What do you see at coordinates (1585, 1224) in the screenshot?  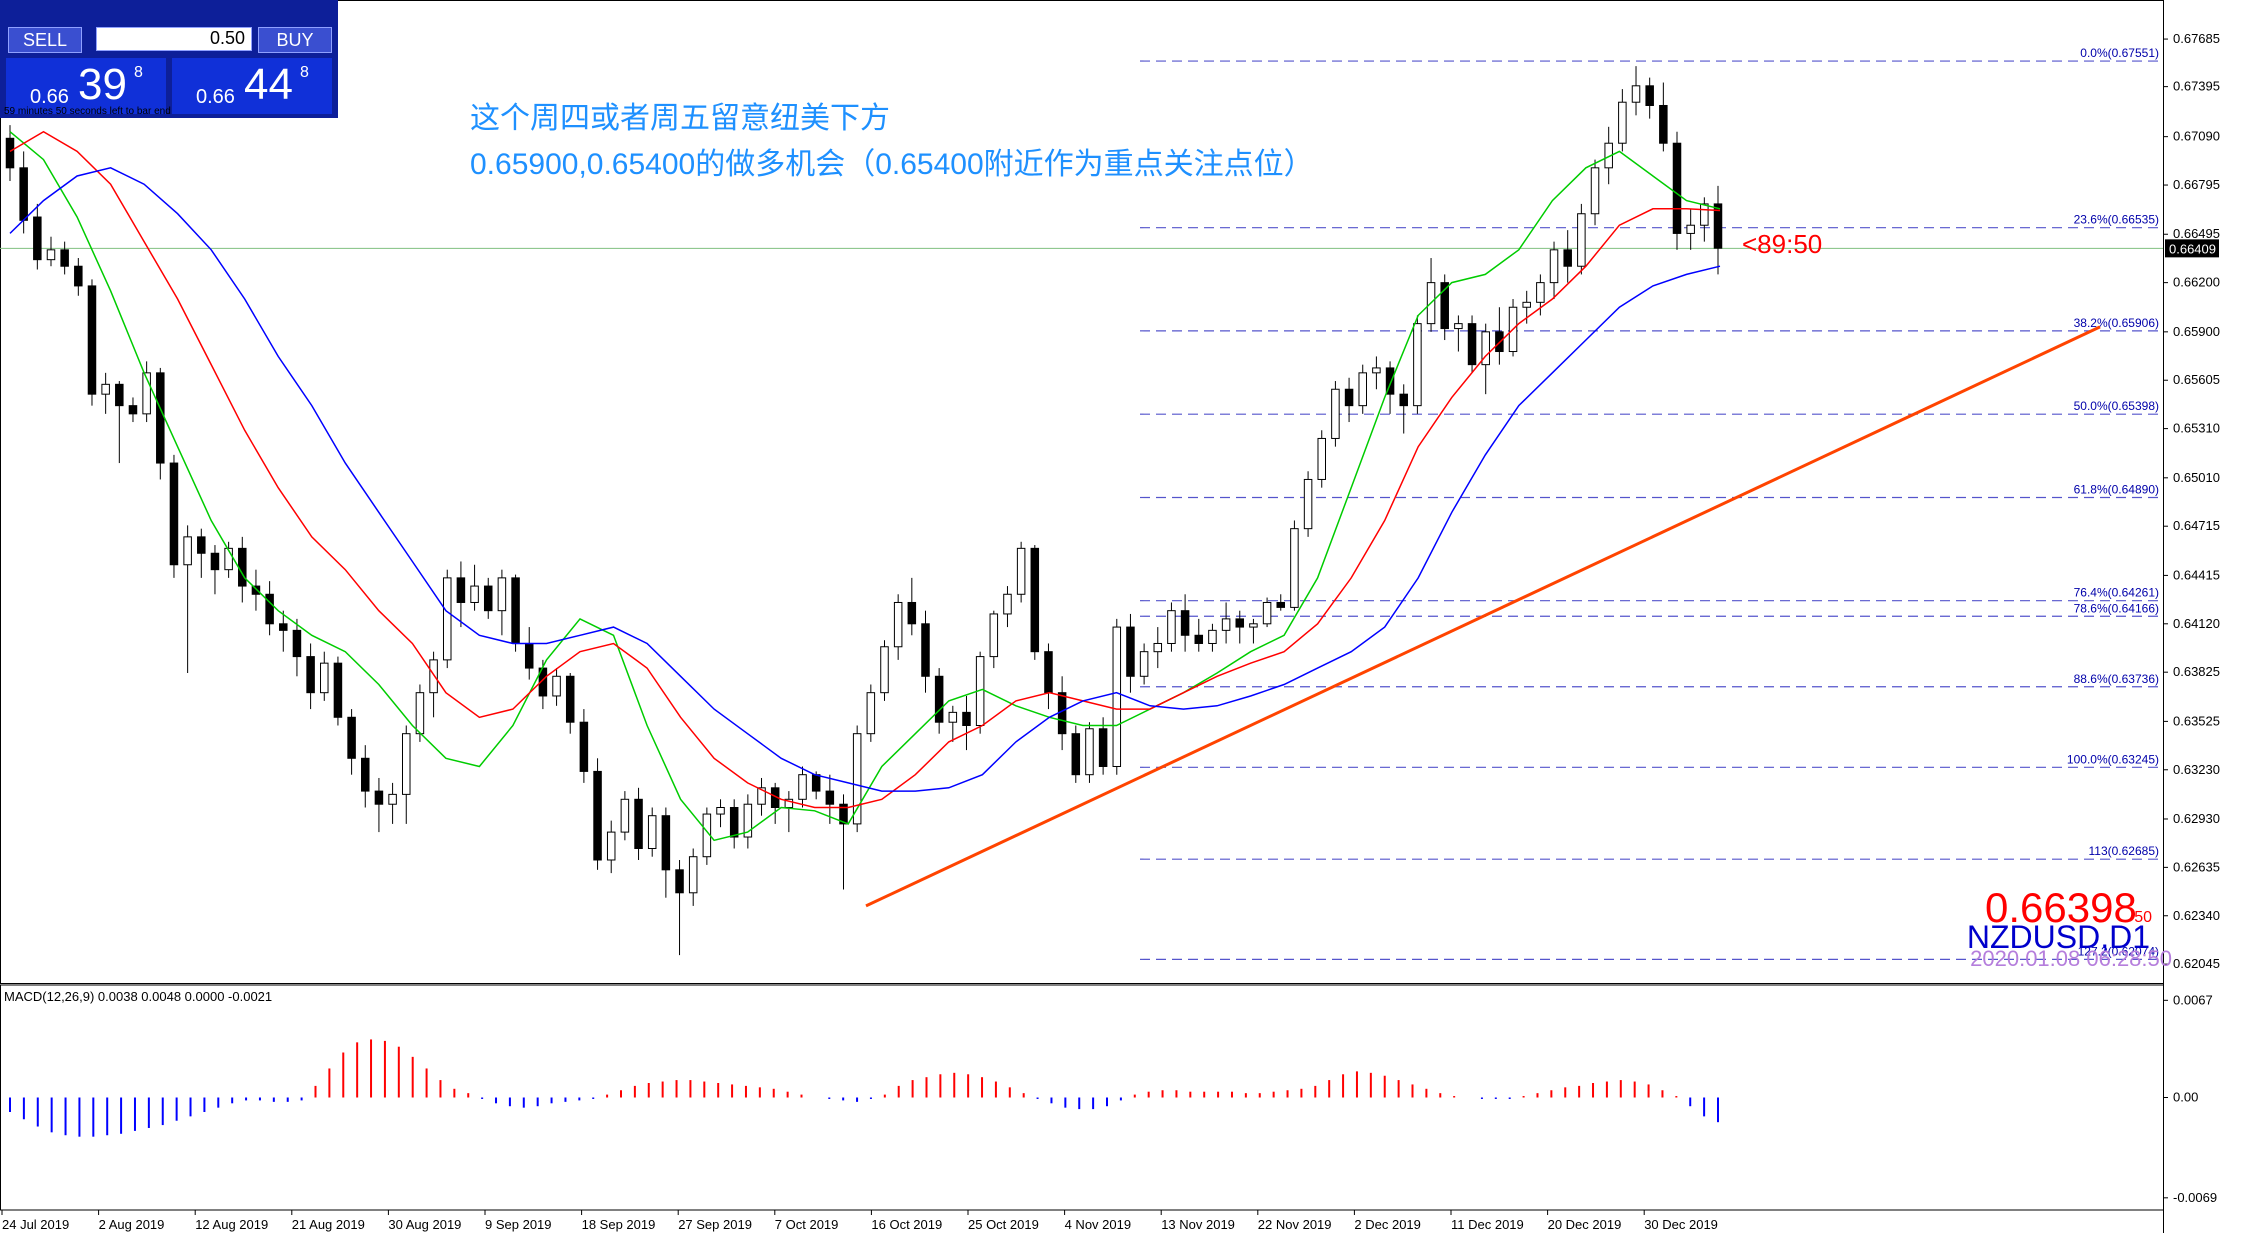 I see `date-tick-label: 20 Dec 2019` at bounding box center [1585, 1224].